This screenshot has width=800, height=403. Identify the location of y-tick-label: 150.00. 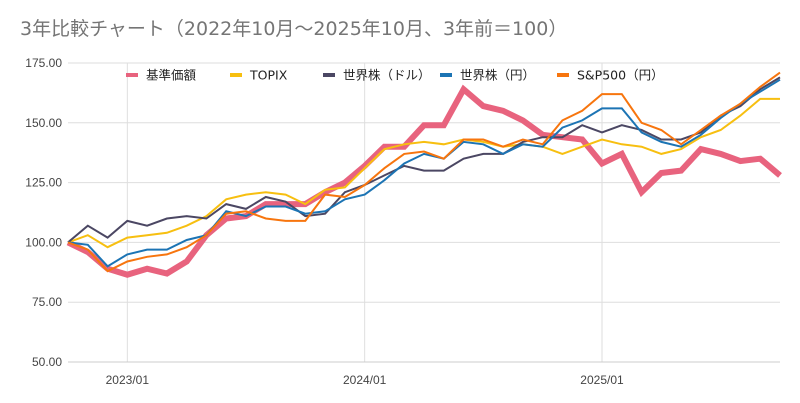
(43, 123).